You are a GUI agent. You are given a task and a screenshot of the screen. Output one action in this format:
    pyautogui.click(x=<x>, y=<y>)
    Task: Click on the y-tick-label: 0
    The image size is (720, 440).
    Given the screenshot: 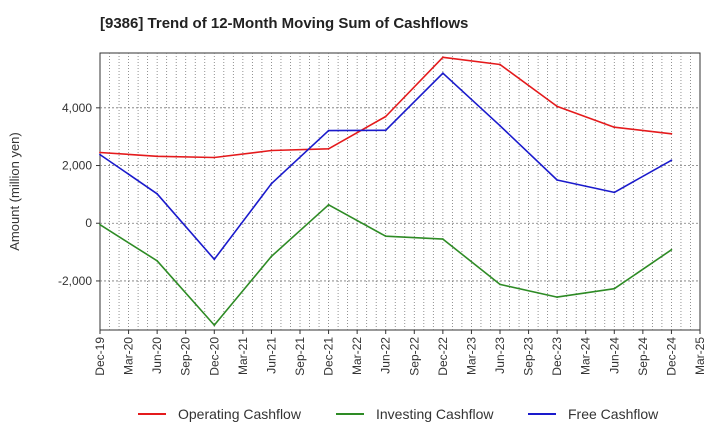 What is the action you would take?
    pyautogui.click(x=88, y=223)
    